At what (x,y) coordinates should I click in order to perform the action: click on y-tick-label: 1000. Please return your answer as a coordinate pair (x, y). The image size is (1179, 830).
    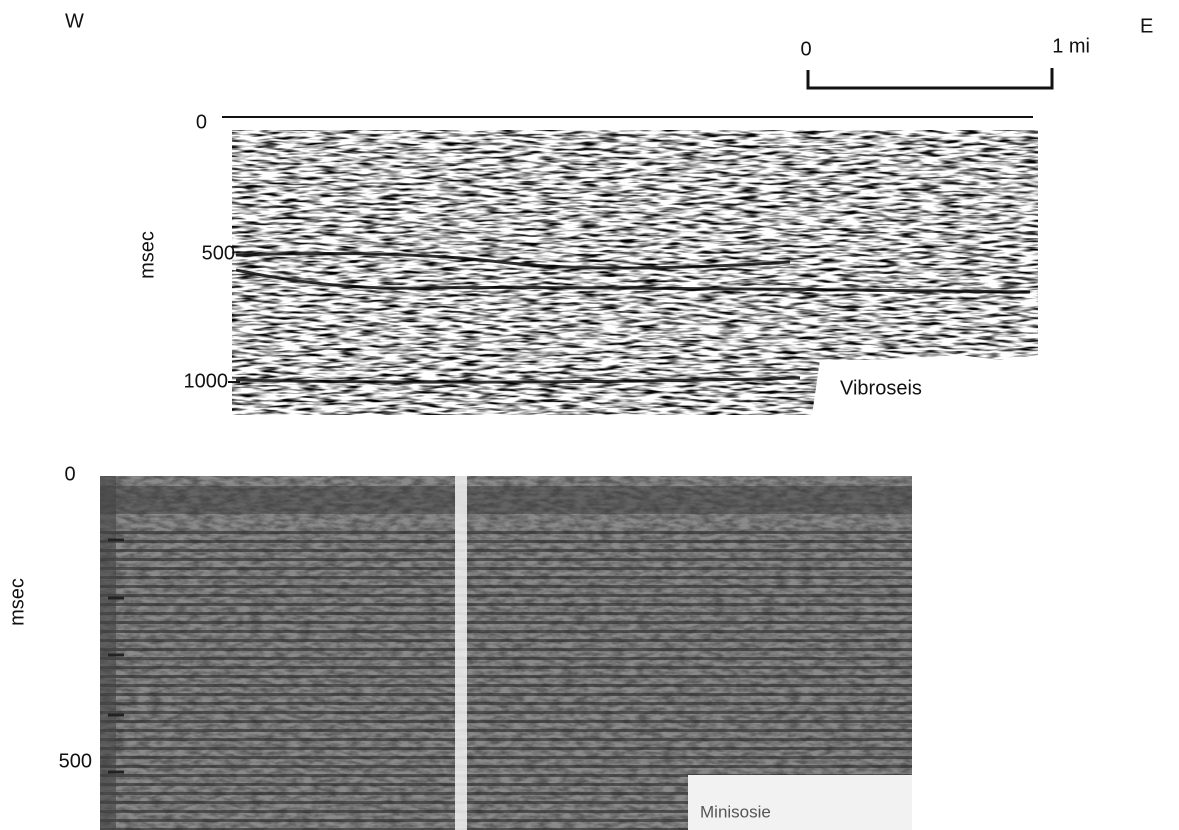
    Looking at the image, I should click on (206, 381).